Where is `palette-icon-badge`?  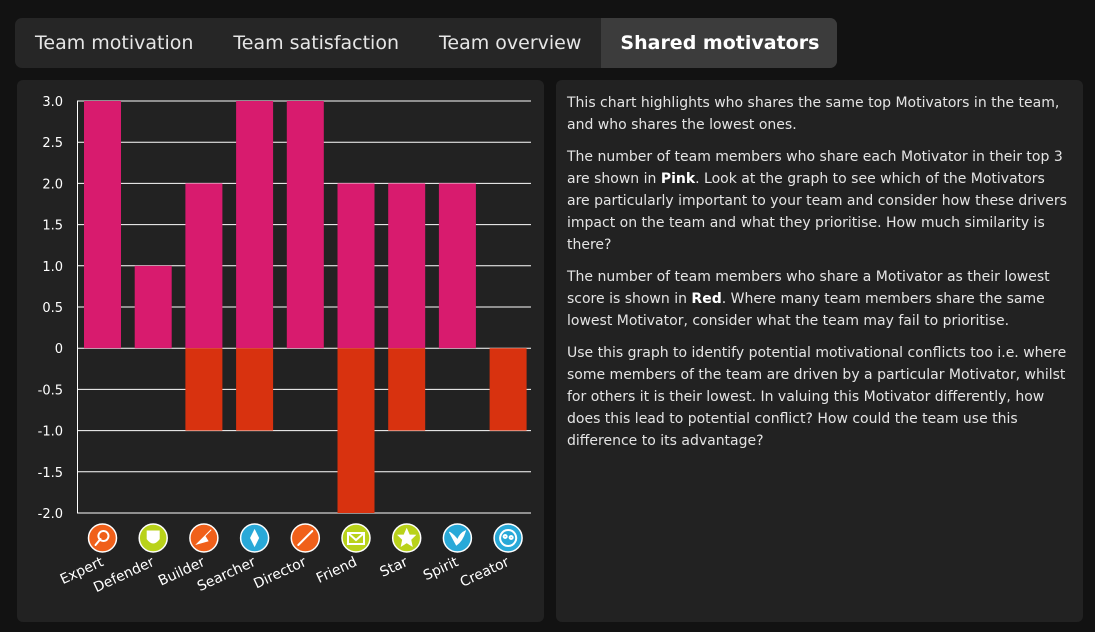
palette-icon-badge is located at coordinates (508, 538).